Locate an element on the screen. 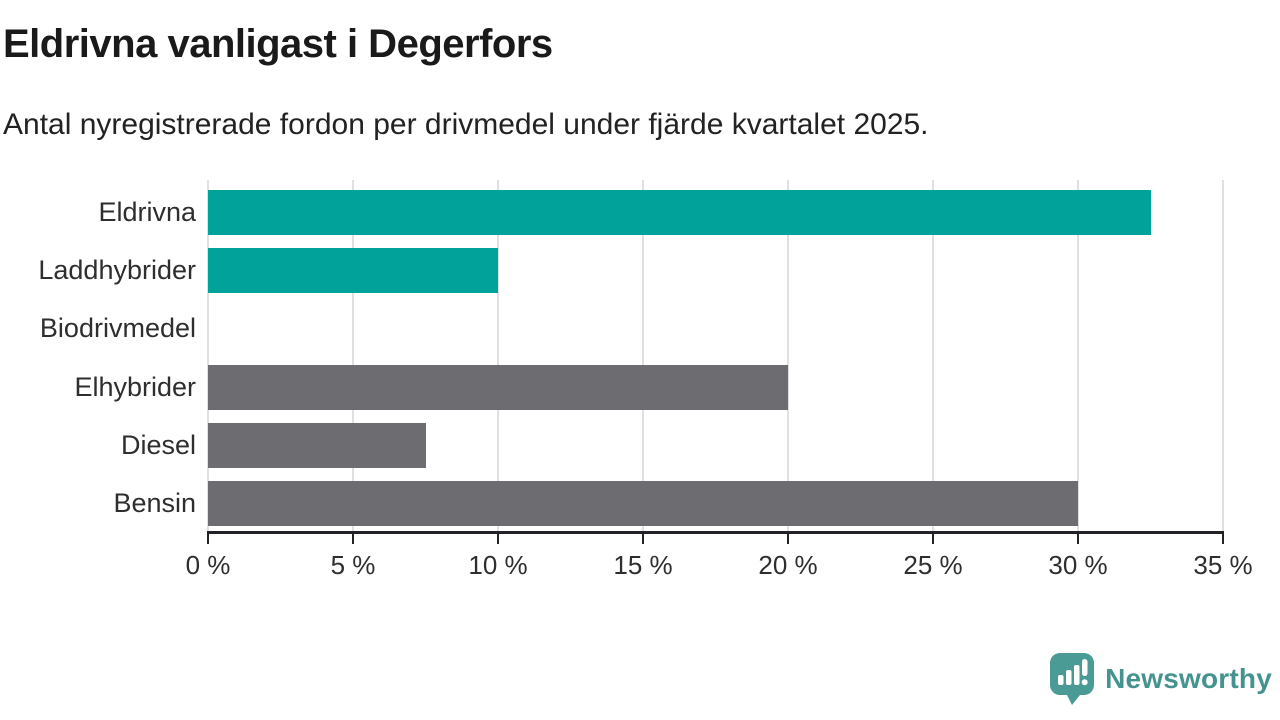 This screenshot has height=720, width=1280. bar-laddhybrider is located at coordinates (353, 271).